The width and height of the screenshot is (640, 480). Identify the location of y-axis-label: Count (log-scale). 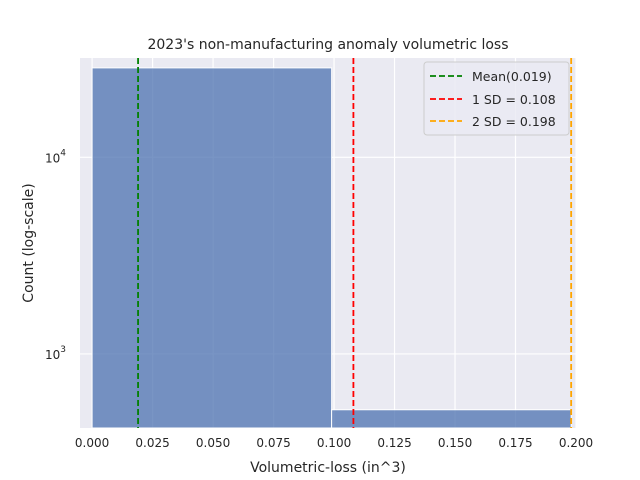
(29, 242).